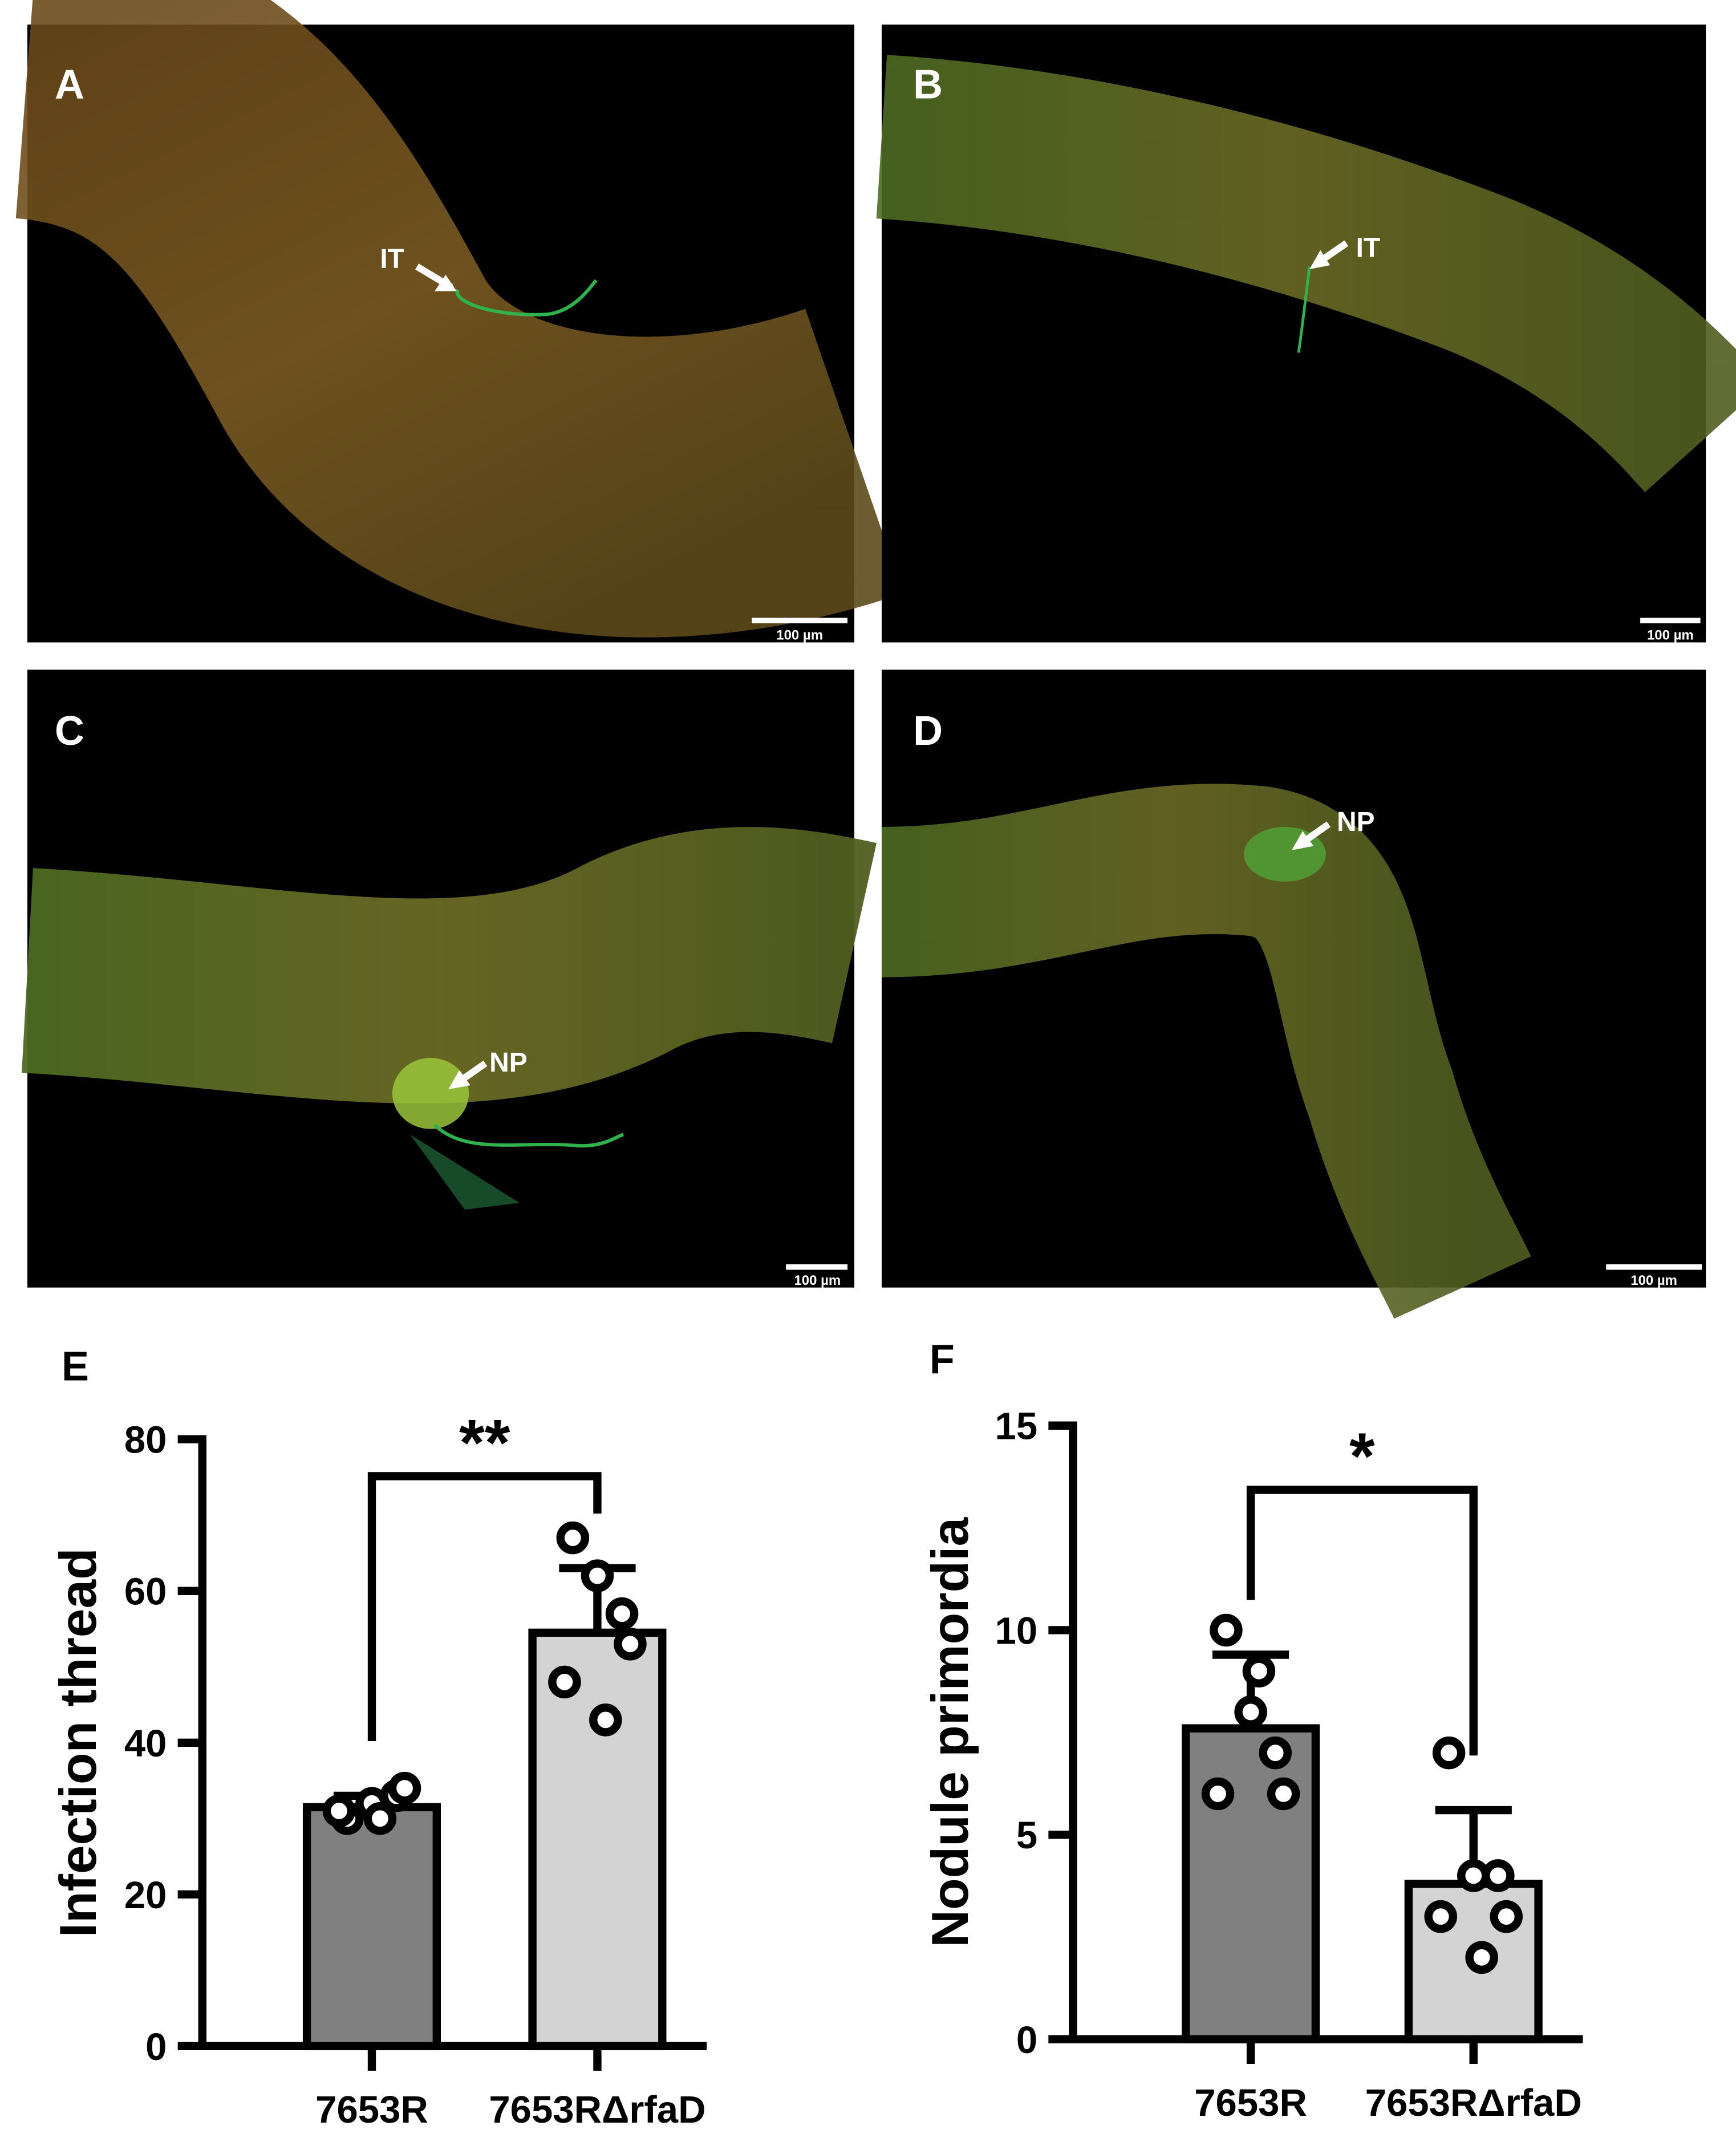 The image size is (1736, 2150). I want to click on panel-label: F, so click(942, 1360).